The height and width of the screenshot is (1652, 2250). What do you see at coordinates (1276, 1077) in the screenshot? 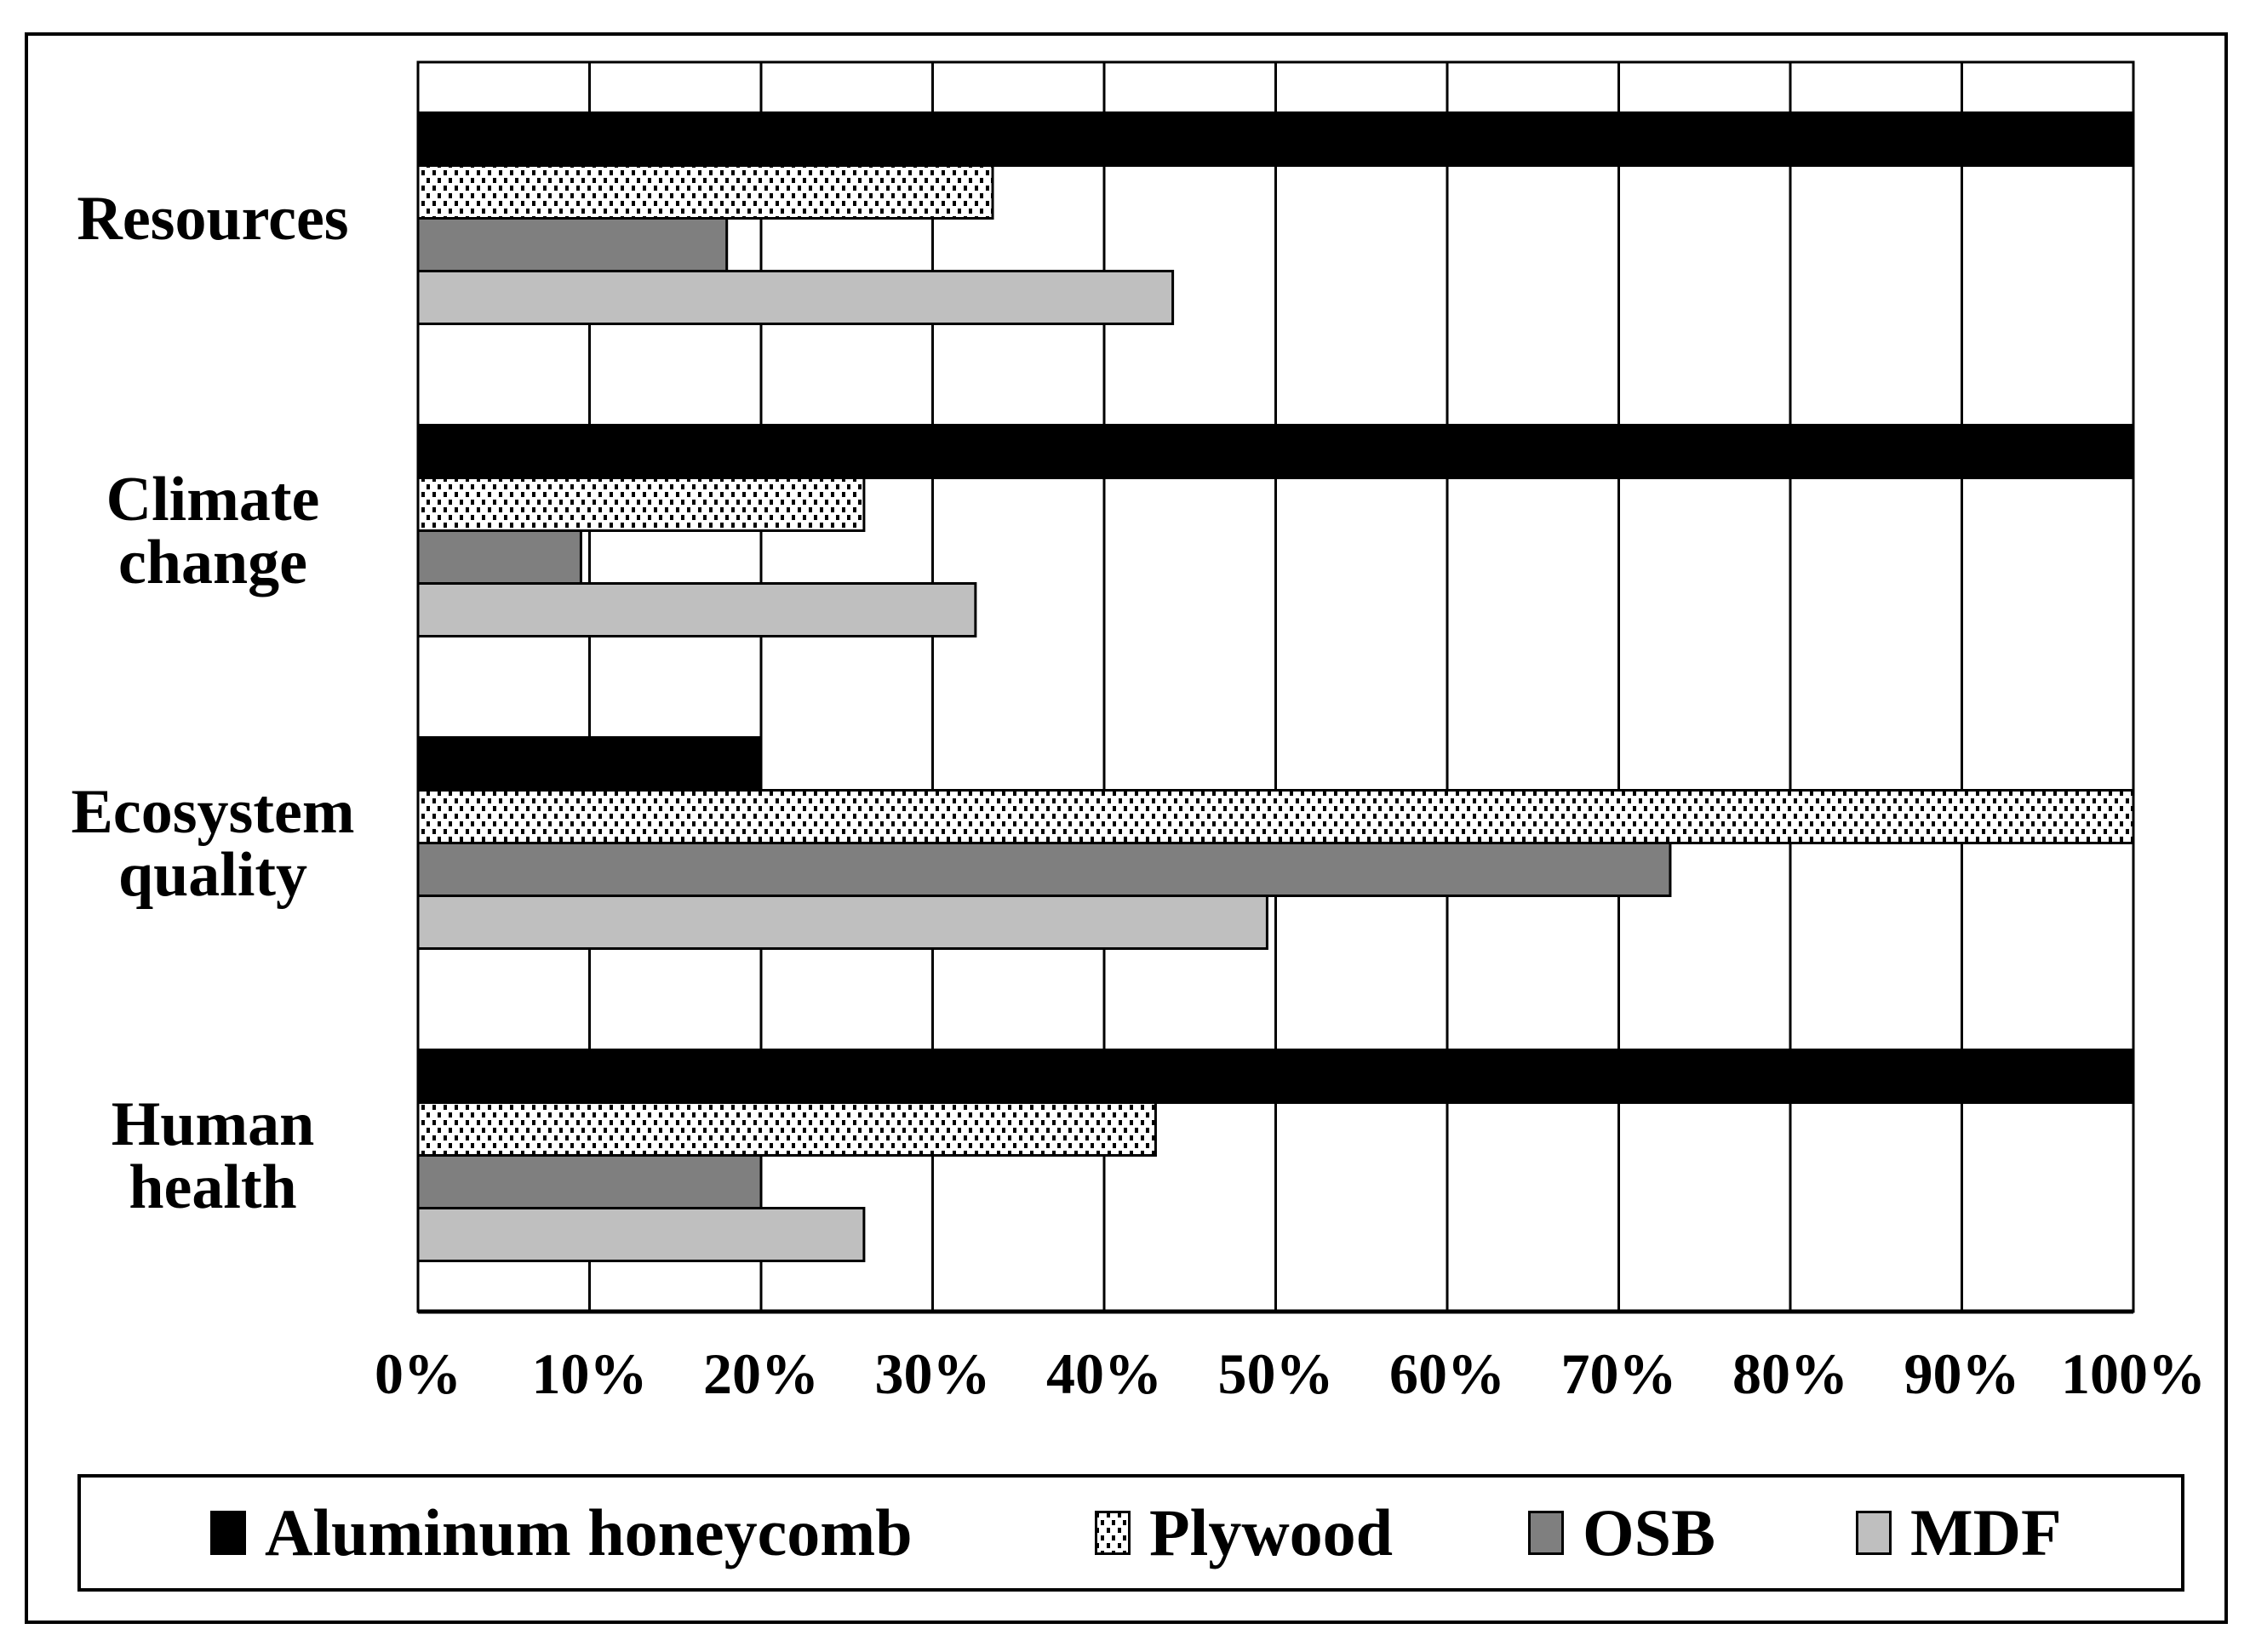
I see `bar-human-health-aluminum-honeycomb` at bounding box center [1276, 1077].